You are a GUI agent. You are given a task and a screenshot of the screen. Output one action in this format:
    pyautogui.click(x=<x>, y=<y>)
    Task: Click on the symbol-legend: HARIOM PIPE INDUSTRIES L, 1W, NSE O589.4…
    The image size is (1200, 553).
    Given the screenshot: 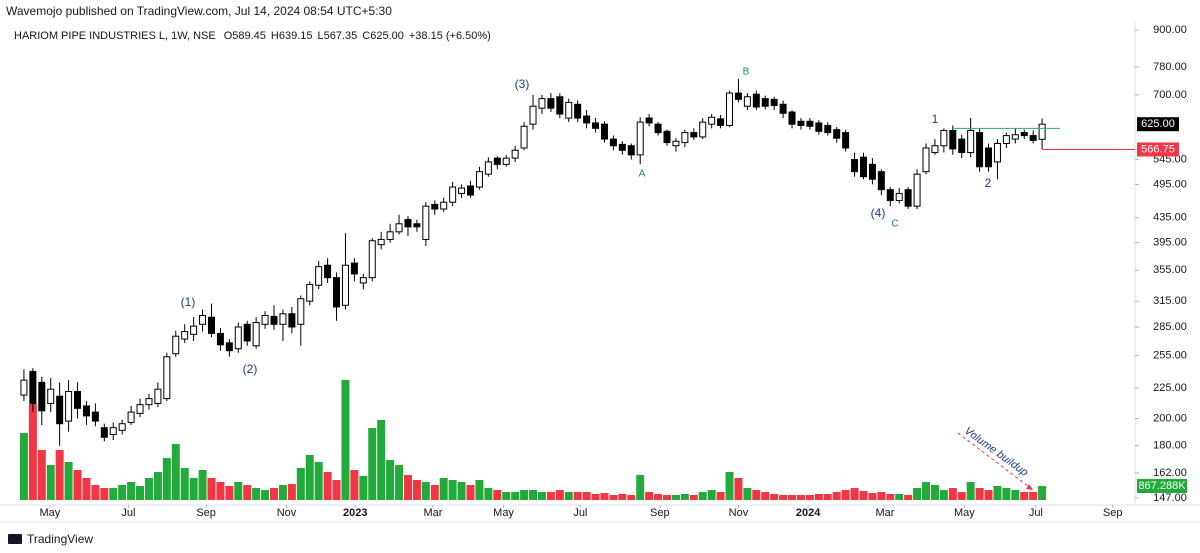 What is the action you would take?
    pyautogui.click(x=252, y=36)
    